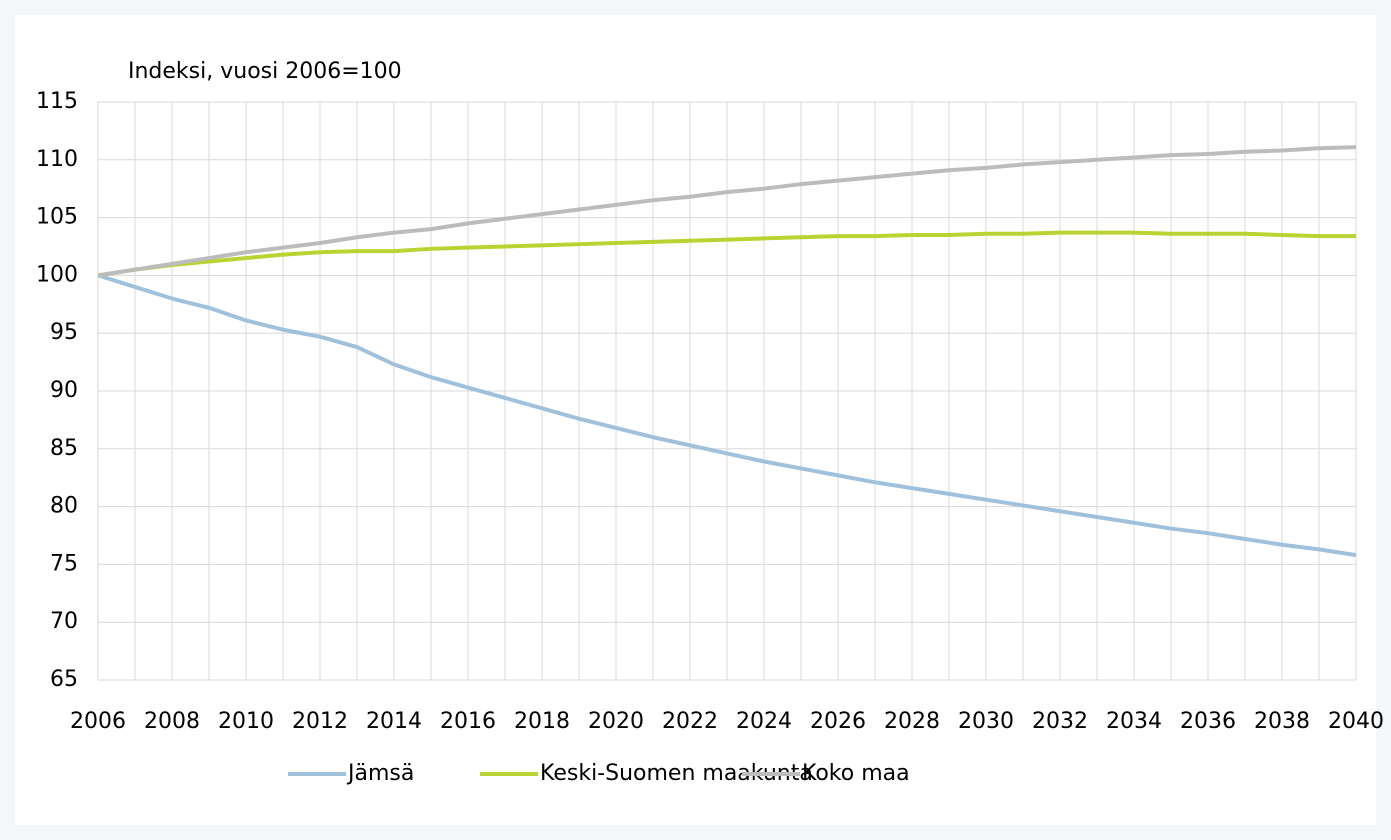 The width and height of the screenshot is (1391, 840). I want to click on x-tick-label: 2036, so click(1208, 721).